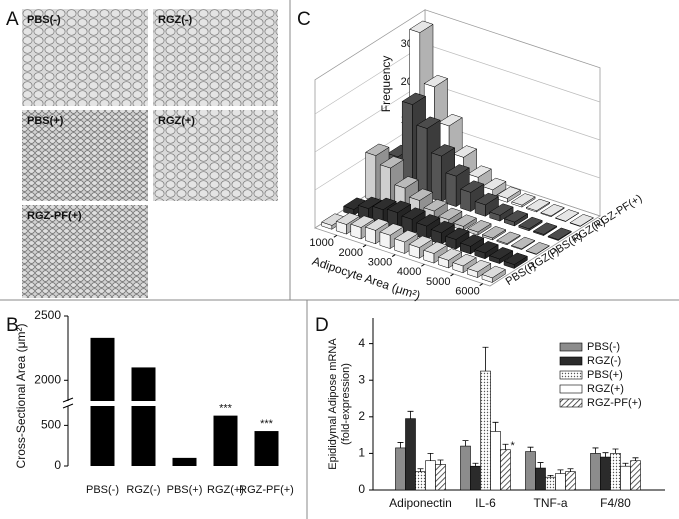 This screenshot has width=679, height=519. What do you see at coordinates (45, 121) in the screenshot?
I see `micrograph-label: PBS(+)` at bounding box center [45, 121].